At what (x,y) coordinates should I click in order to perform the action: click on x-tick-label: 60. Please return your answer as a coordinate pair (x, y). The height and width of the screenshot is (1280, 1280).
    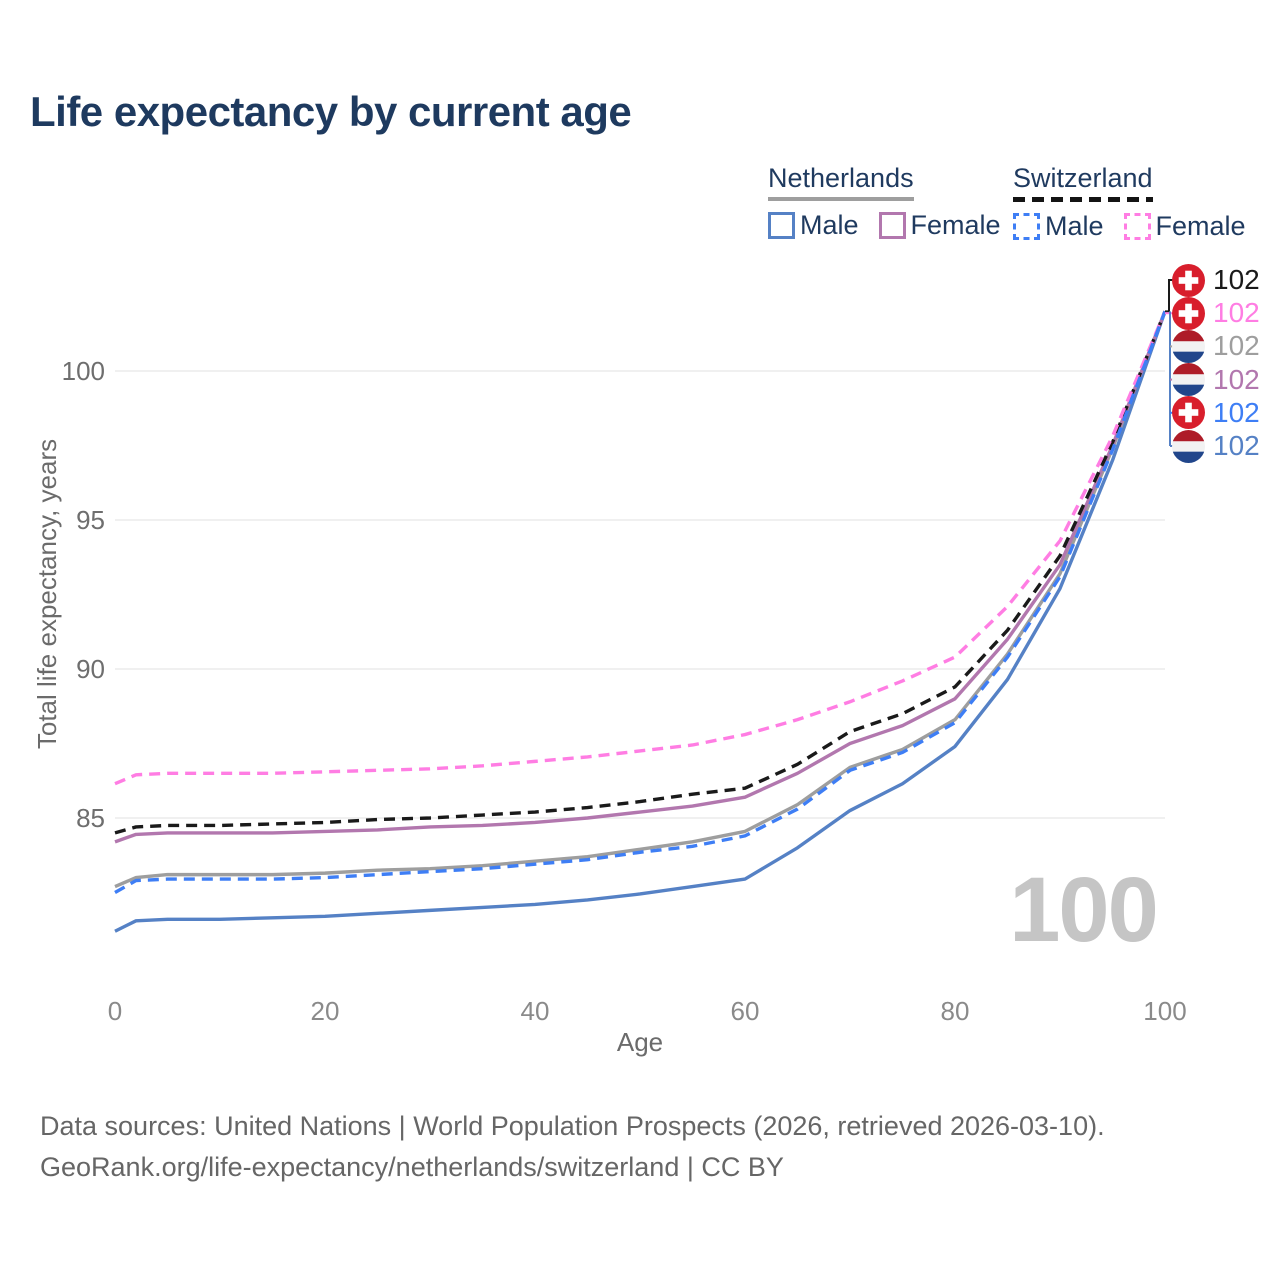
    Looking at the image, I should click on (745, 1011).